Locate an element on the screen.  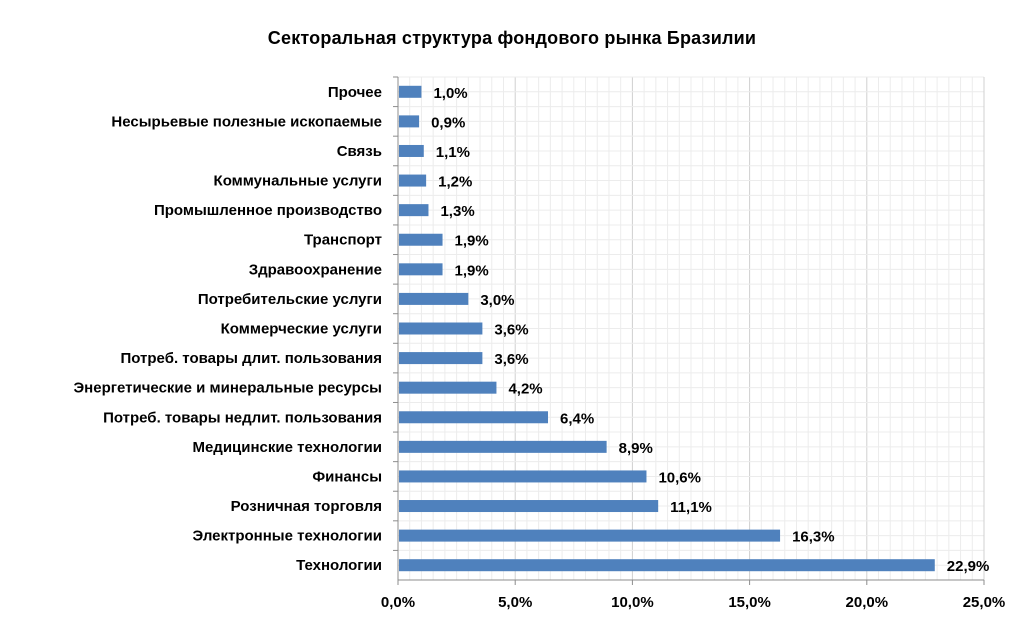
category-label: Коммунальные услуги is located at coordinates (298, 181).